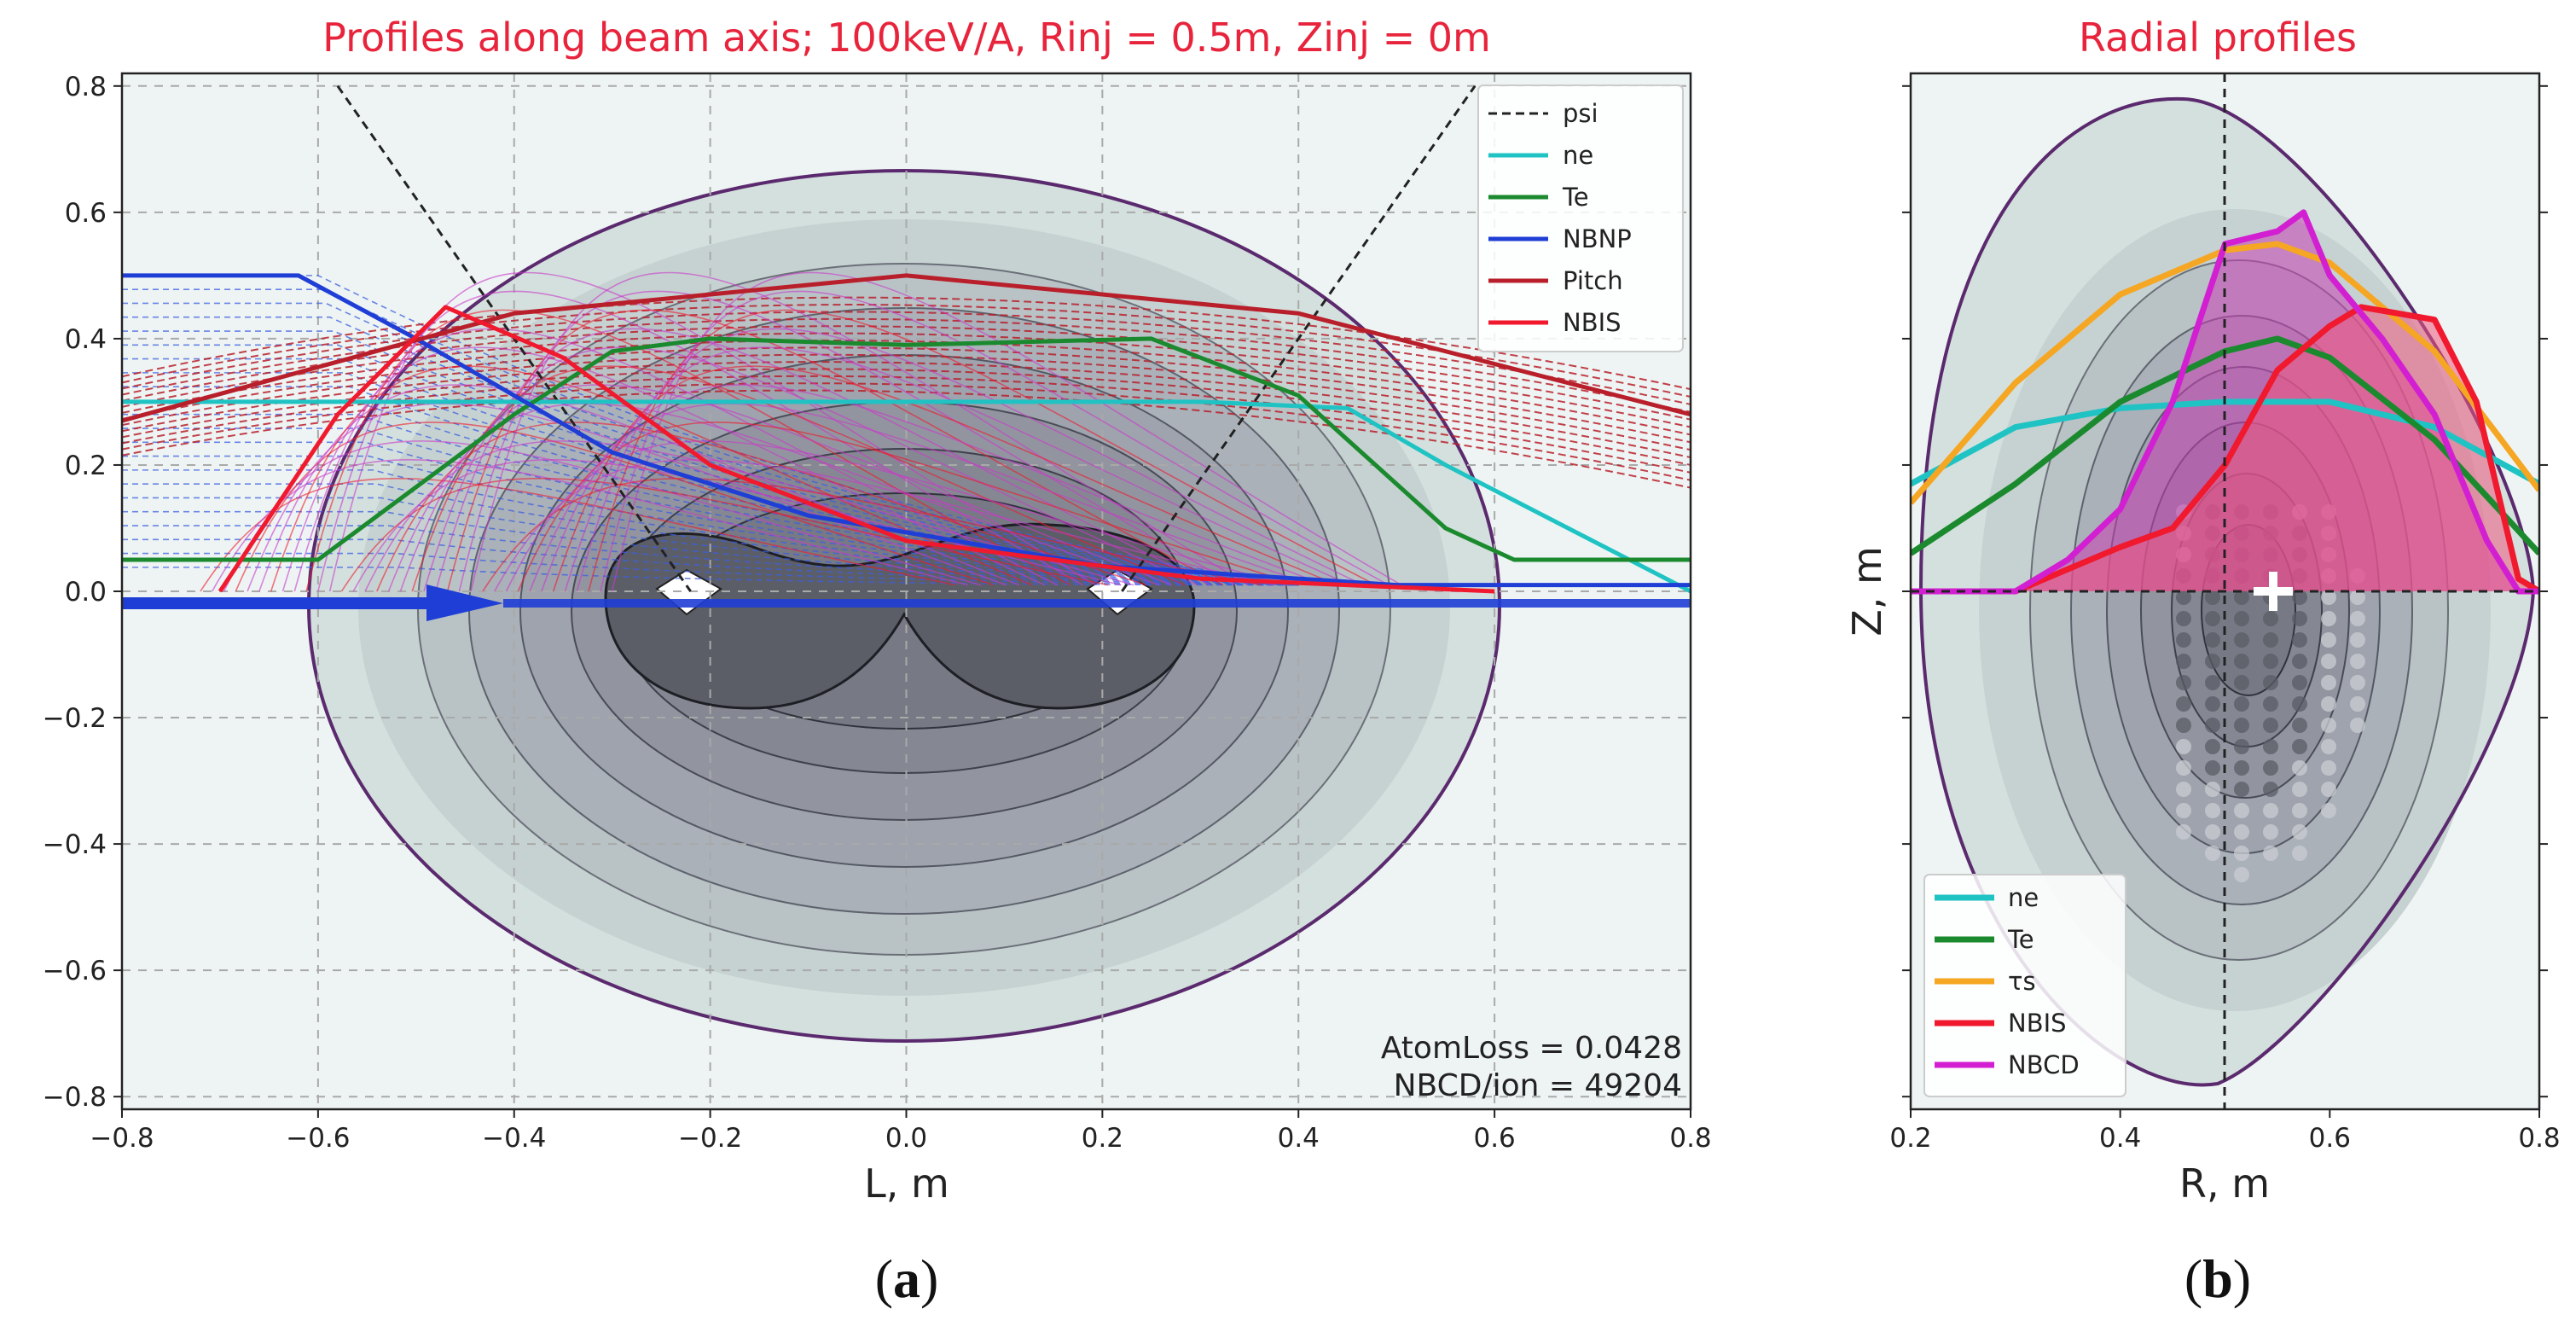 This screenshot has width=2576, height=1326. Describe the element at coordinates (1593, 280) in the screenshot. I see `panel-a-legend-label-pitch: Pitch` at that location.